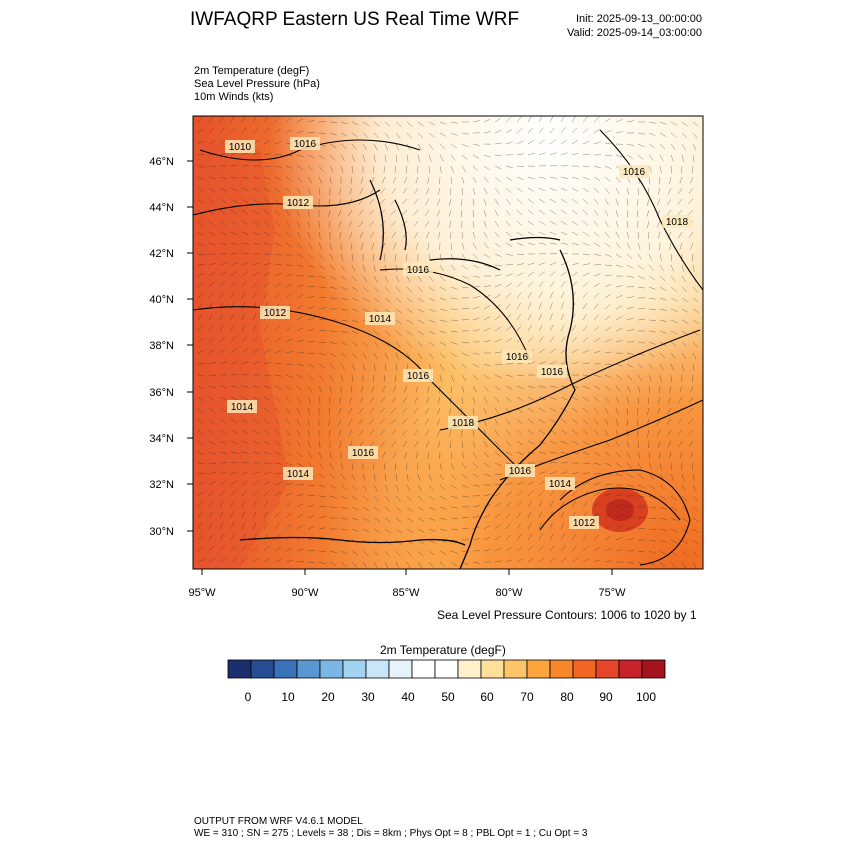 This screenshot has height=850, width=850. What do you see at coordinates (305, 593) in the screenshot?
I see `lon-label: 90°W` at bounding box center [305, 593].